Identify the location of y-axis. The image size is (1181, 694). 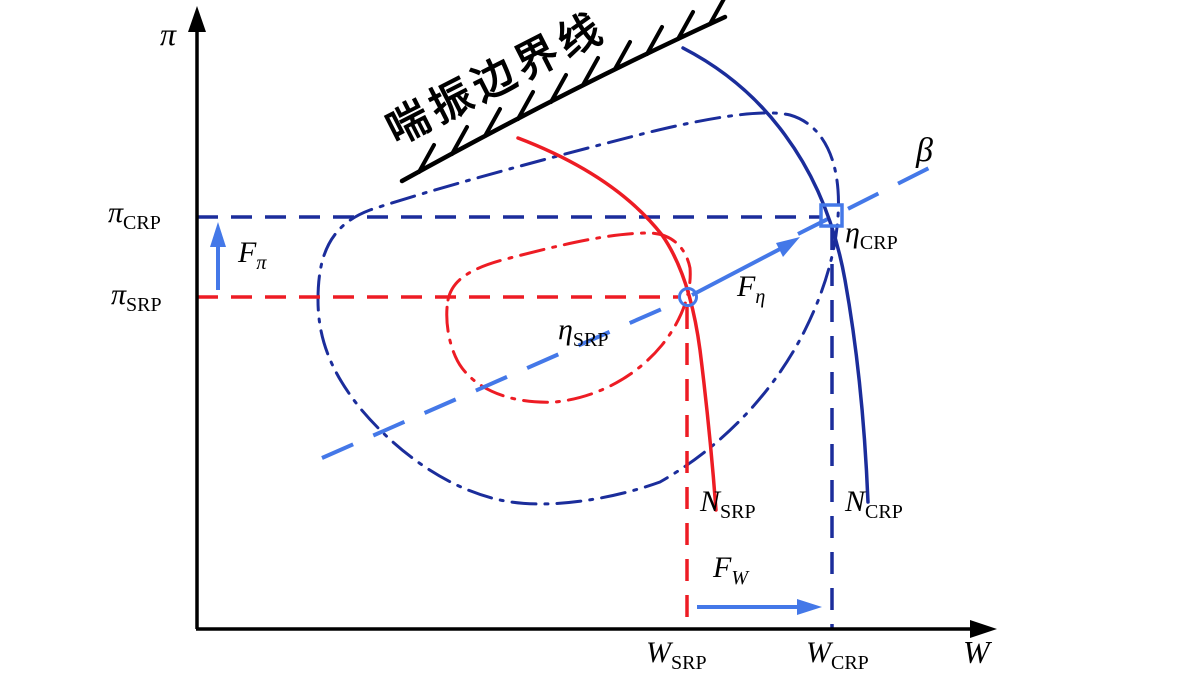
(197, 317).